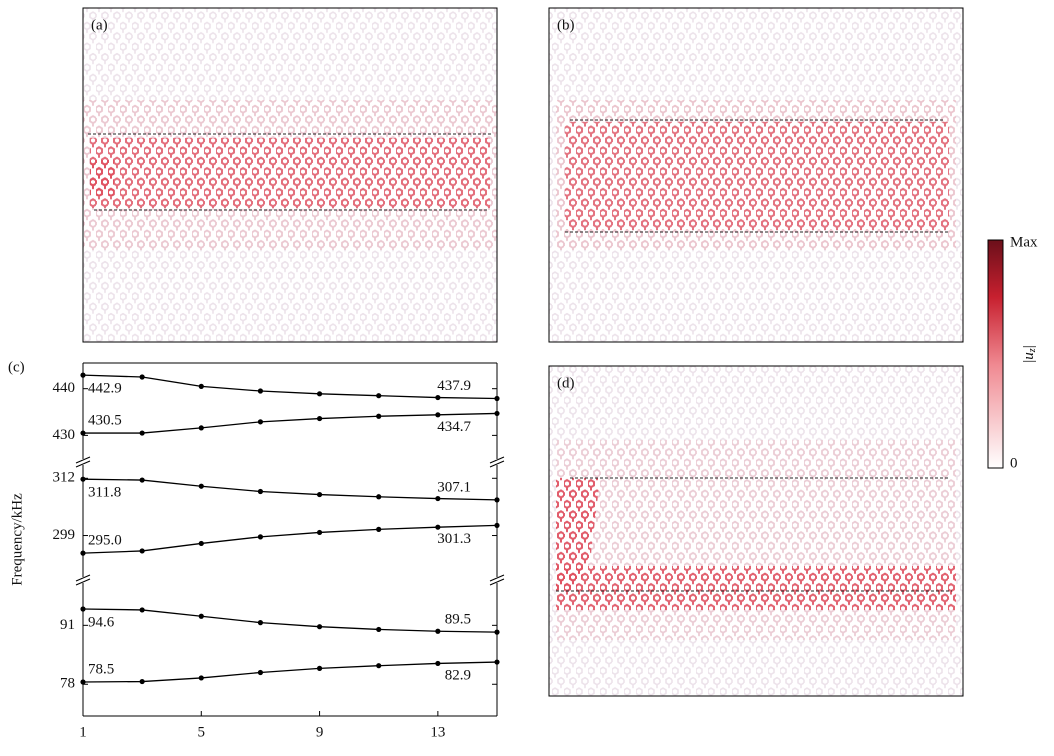 The height and width of the screenshot is (756, 1054). I want to click on lattice-corner, so click(578, 534).